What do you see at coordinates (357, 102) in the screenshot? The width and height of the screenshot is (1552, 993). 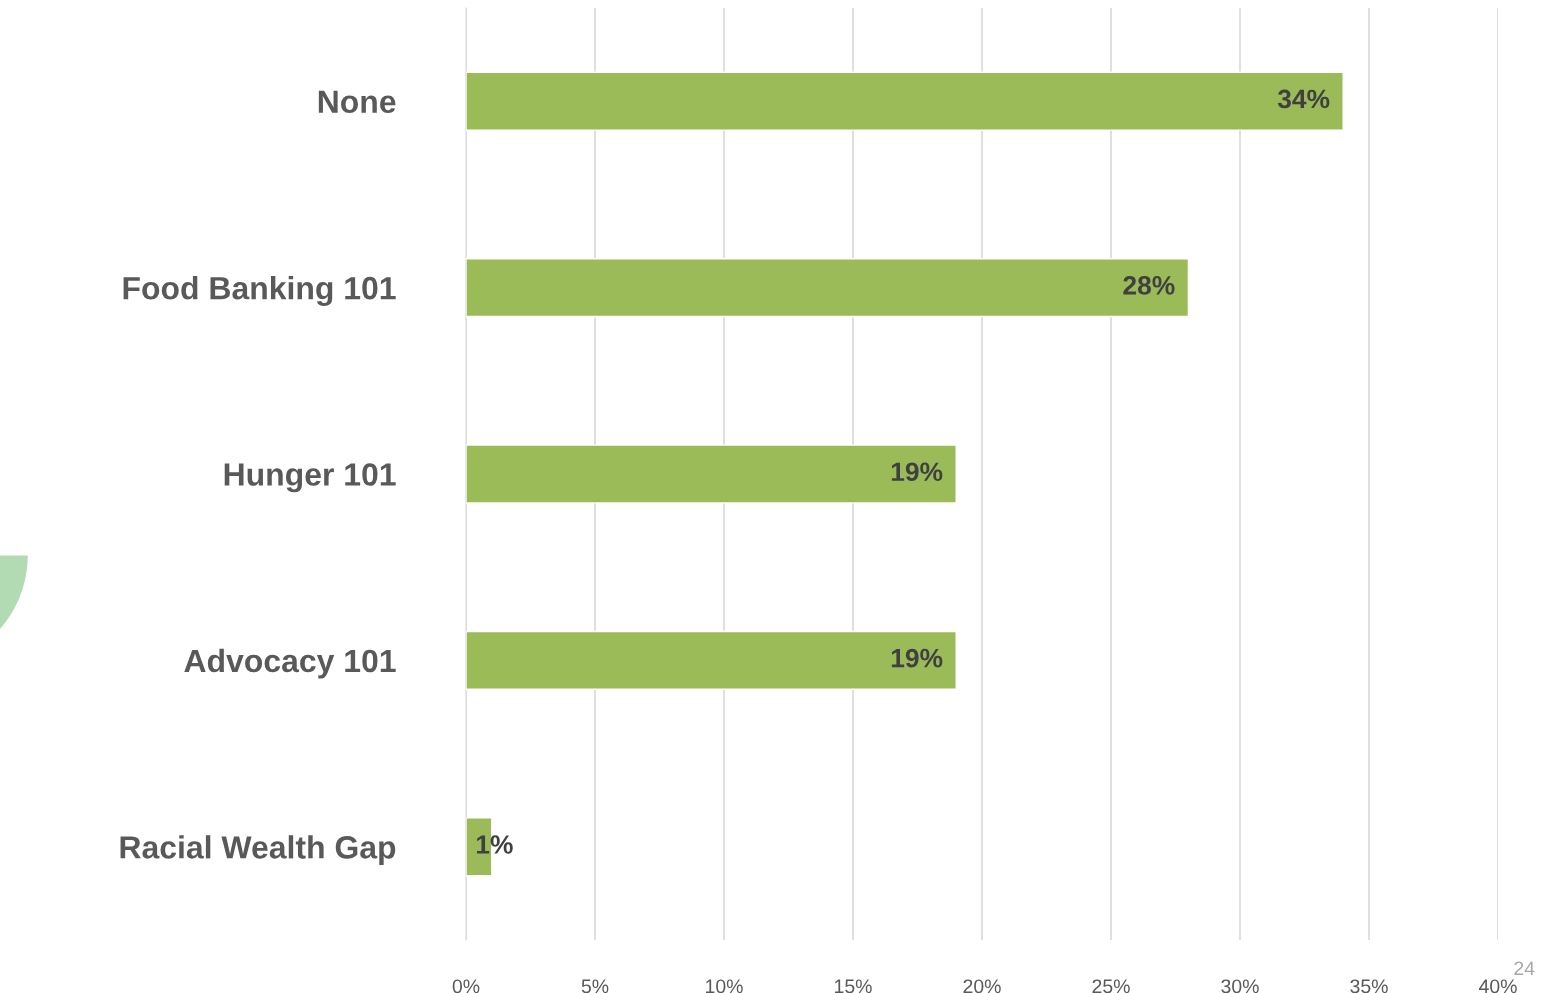 I see `y-tick-label: None` at bounding box center [357, 102].